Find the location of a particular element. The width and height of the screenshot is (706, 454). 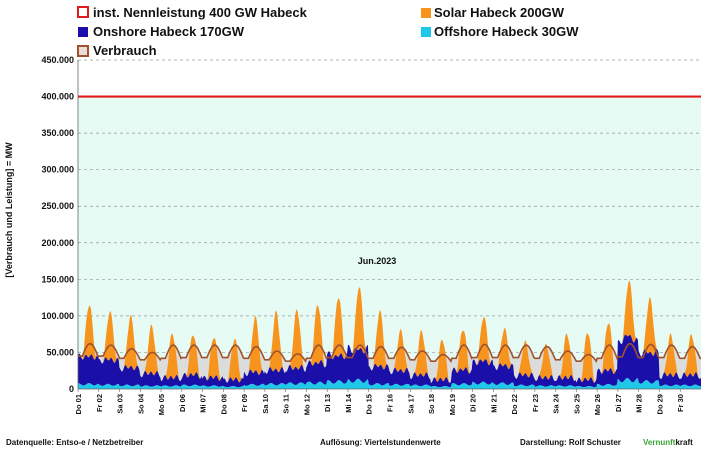

x-tick-label-23: Sa 24 is located at coordinates (556, 403).